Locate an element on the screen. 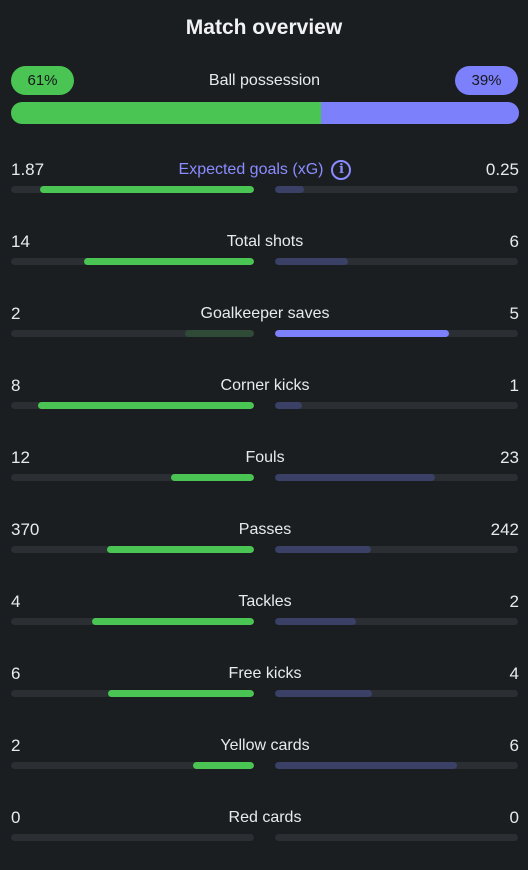 The height and width of the screenshot is (870, 528). stat-label-row: Total shots is located at coordinates (265, 242).